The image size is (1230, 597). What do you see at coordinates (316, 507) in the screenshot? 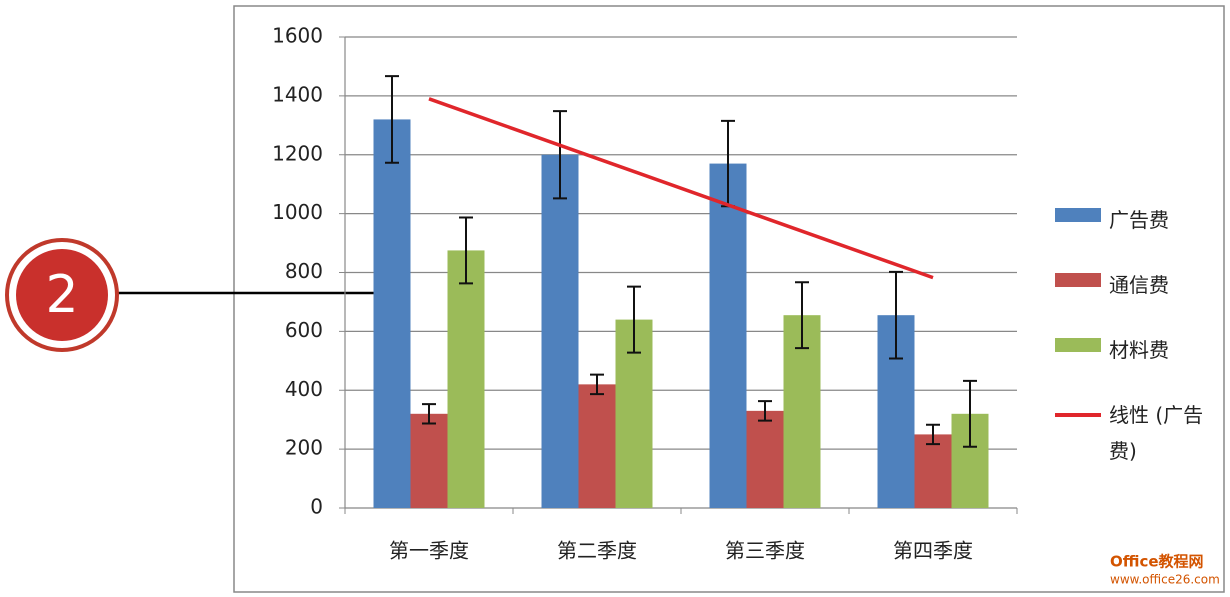
I see `y-tick-label: 0` at bounding box center [316, 507].